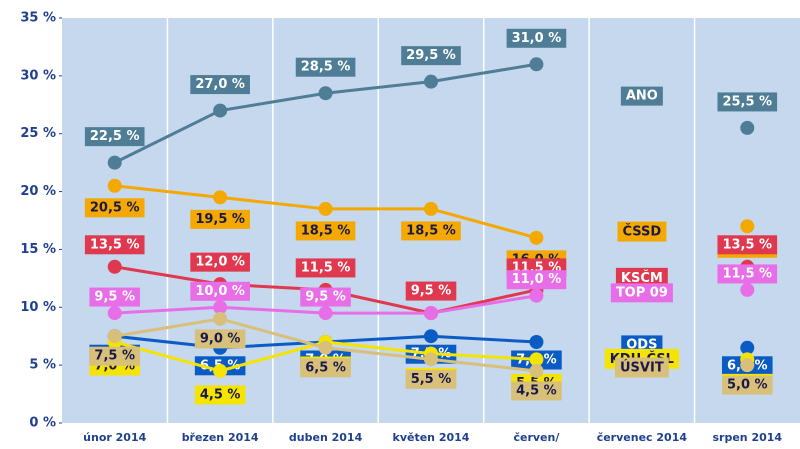  I want to click on series-name-label-group: ÚSVIT, so click(642, 367).